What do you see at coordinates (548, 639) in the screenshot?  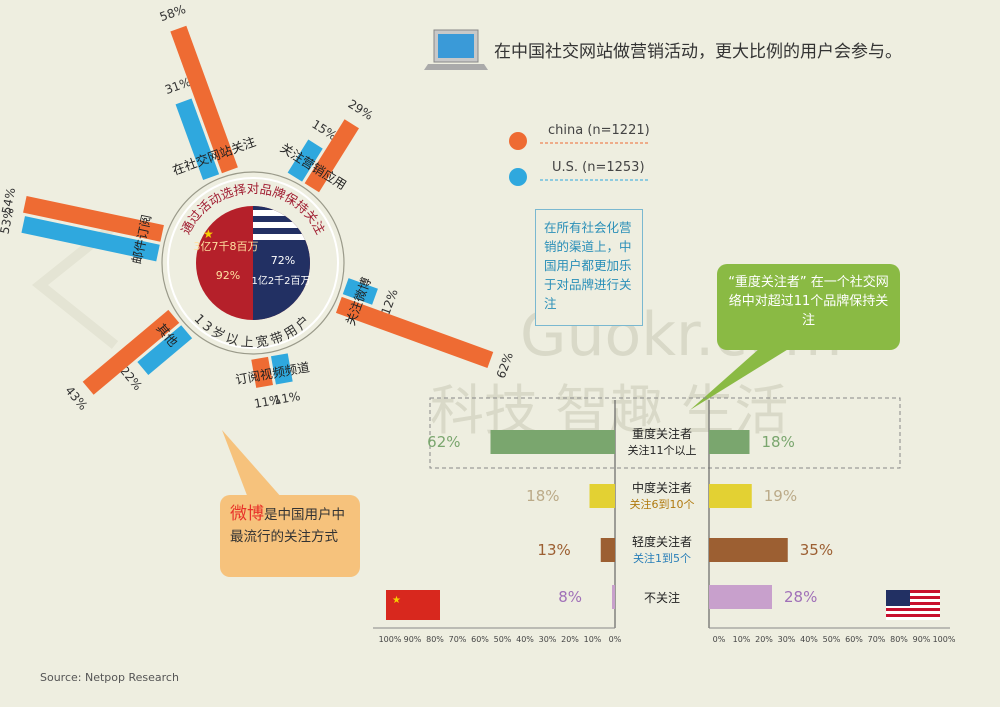 I see `left-tick-label: 30%` at bounding box center [548, 639].